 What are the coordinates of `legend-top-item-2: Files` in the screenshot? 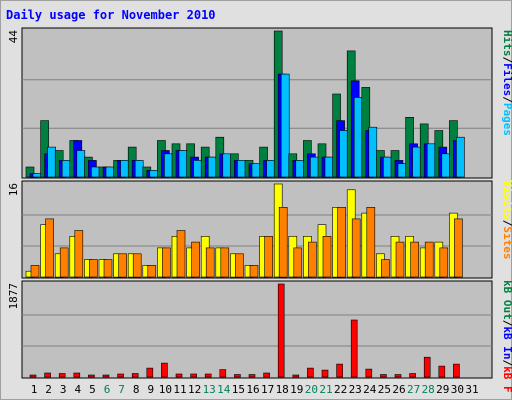 It's located at (506, 79).